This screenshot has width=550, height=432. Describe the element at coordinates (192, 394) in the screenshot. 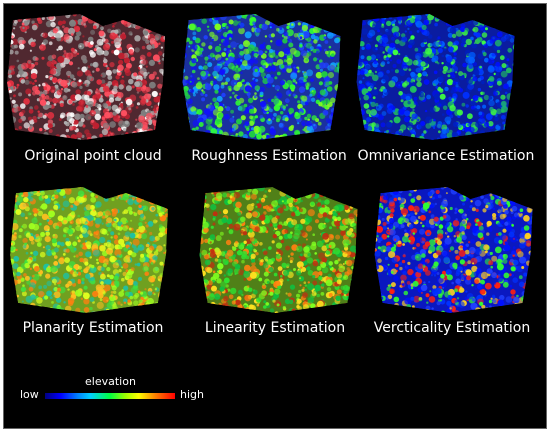

I see `legend-high-label: high` at that location.